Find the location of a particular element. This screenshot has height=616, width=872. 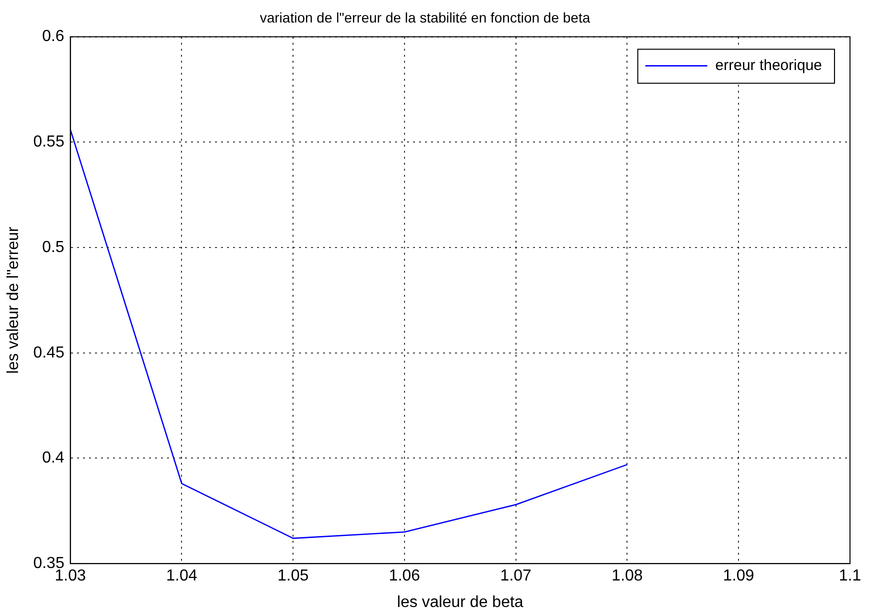

x-tick-label: 1.09 is located at coordinates (738, 576).